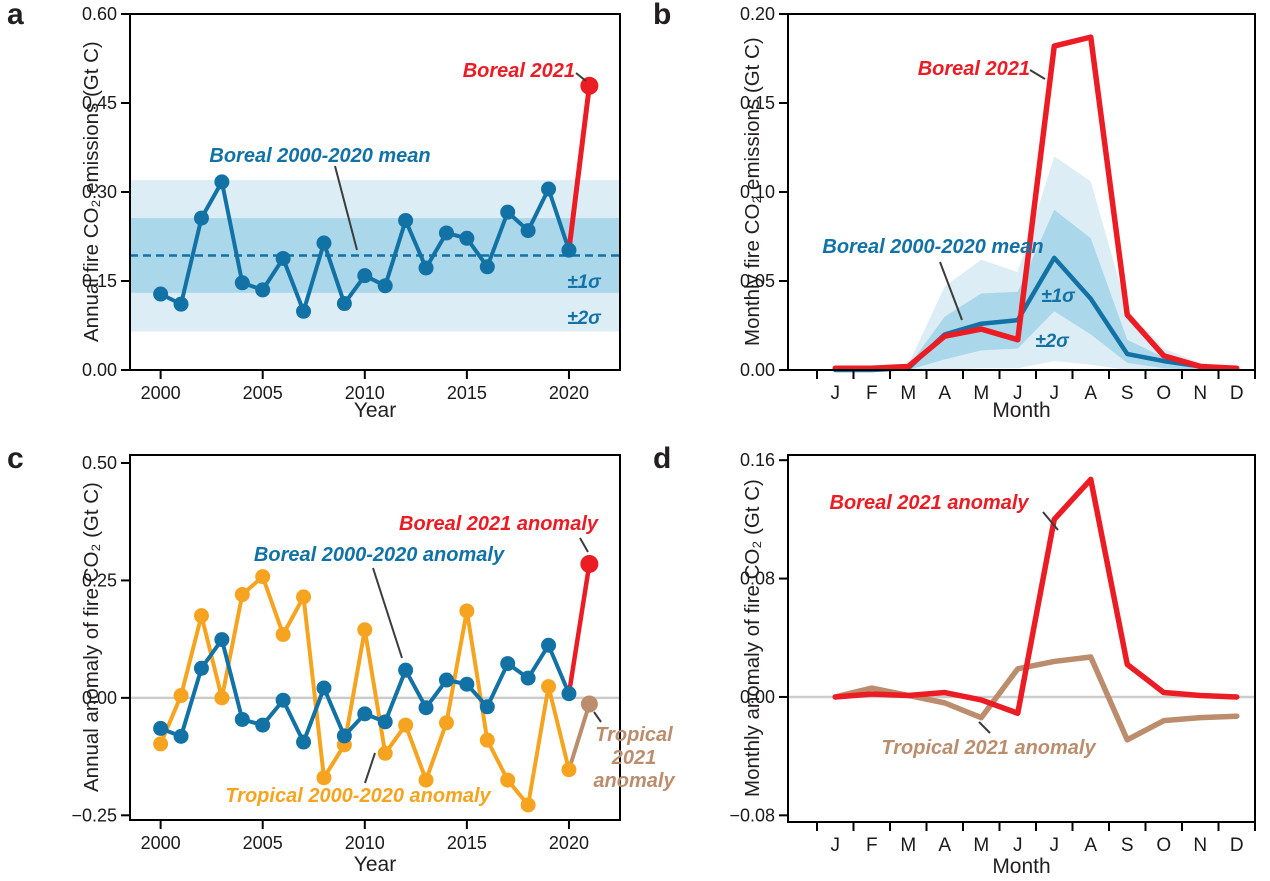 The image size is (1270, 881). I want to click on panel-letter-b: b, so click(662, 15).